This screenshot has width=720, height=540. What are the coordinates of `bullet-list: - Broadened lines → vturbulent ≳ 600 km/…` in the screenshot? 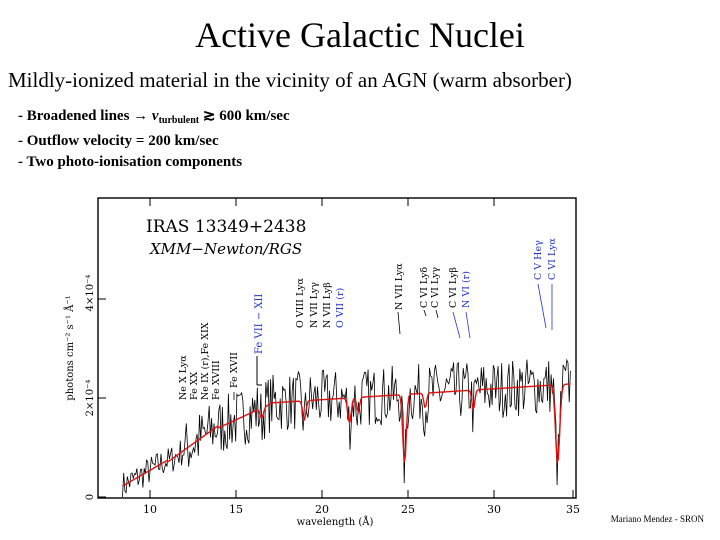 It's located at (154, 139).